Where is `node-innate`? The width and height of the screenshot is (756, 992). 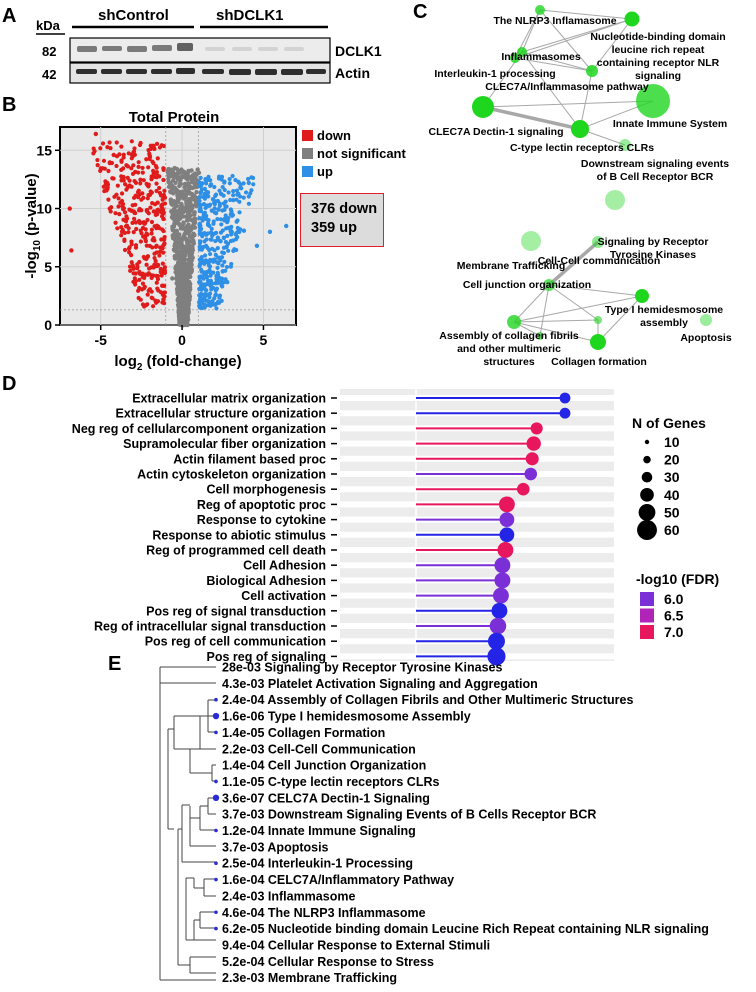
node-innate is located at coordinates (653, 101).